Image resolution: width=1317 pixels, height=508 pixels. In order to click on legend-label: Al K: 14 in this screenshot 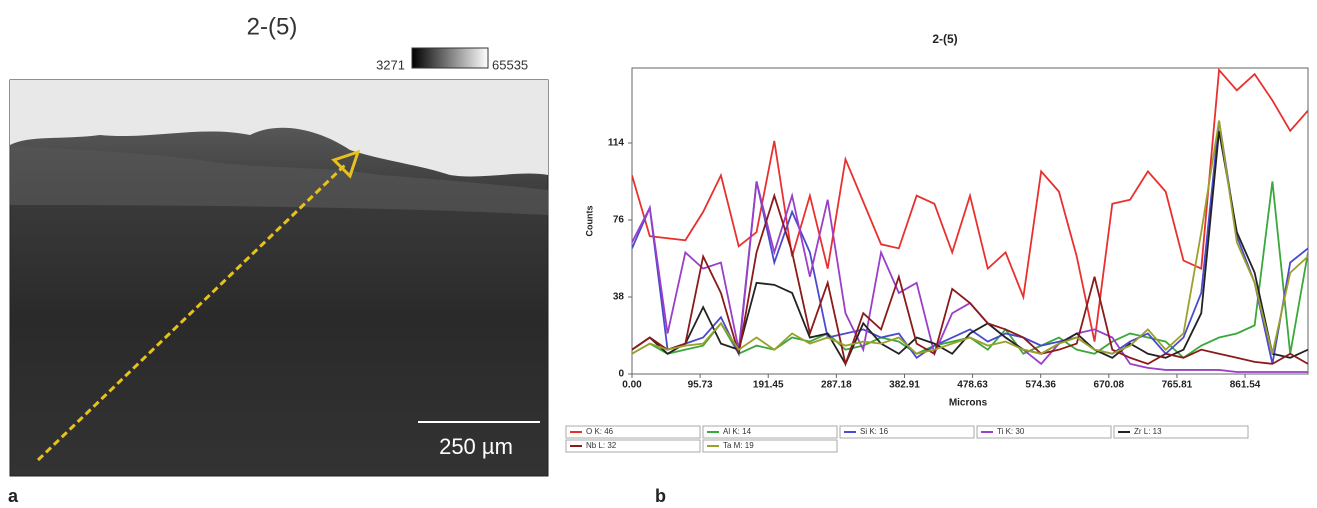, I will do `click(737, 431)`.